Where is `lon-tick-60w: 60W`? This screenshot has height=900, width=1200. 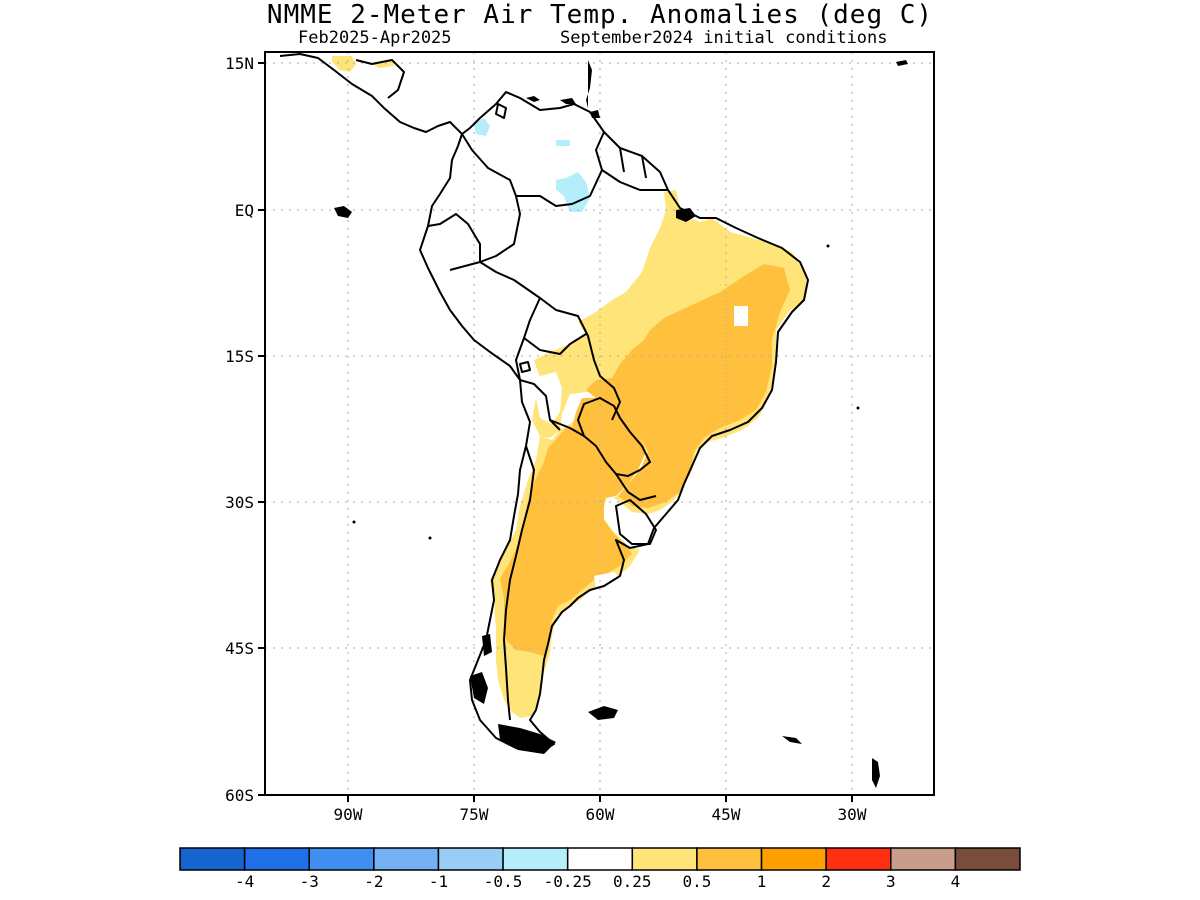 lon-tick-60w: 60W is located at coordinates (600, 814).